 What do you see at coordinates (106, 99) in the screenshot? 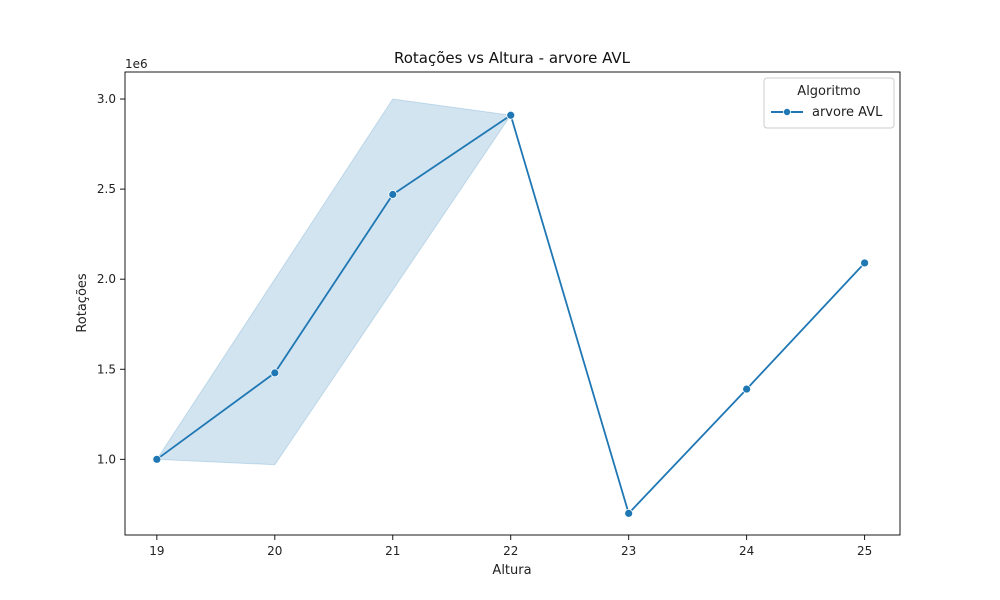
I see `y-tick-label: 3.0` at bounding box center [106, 99].